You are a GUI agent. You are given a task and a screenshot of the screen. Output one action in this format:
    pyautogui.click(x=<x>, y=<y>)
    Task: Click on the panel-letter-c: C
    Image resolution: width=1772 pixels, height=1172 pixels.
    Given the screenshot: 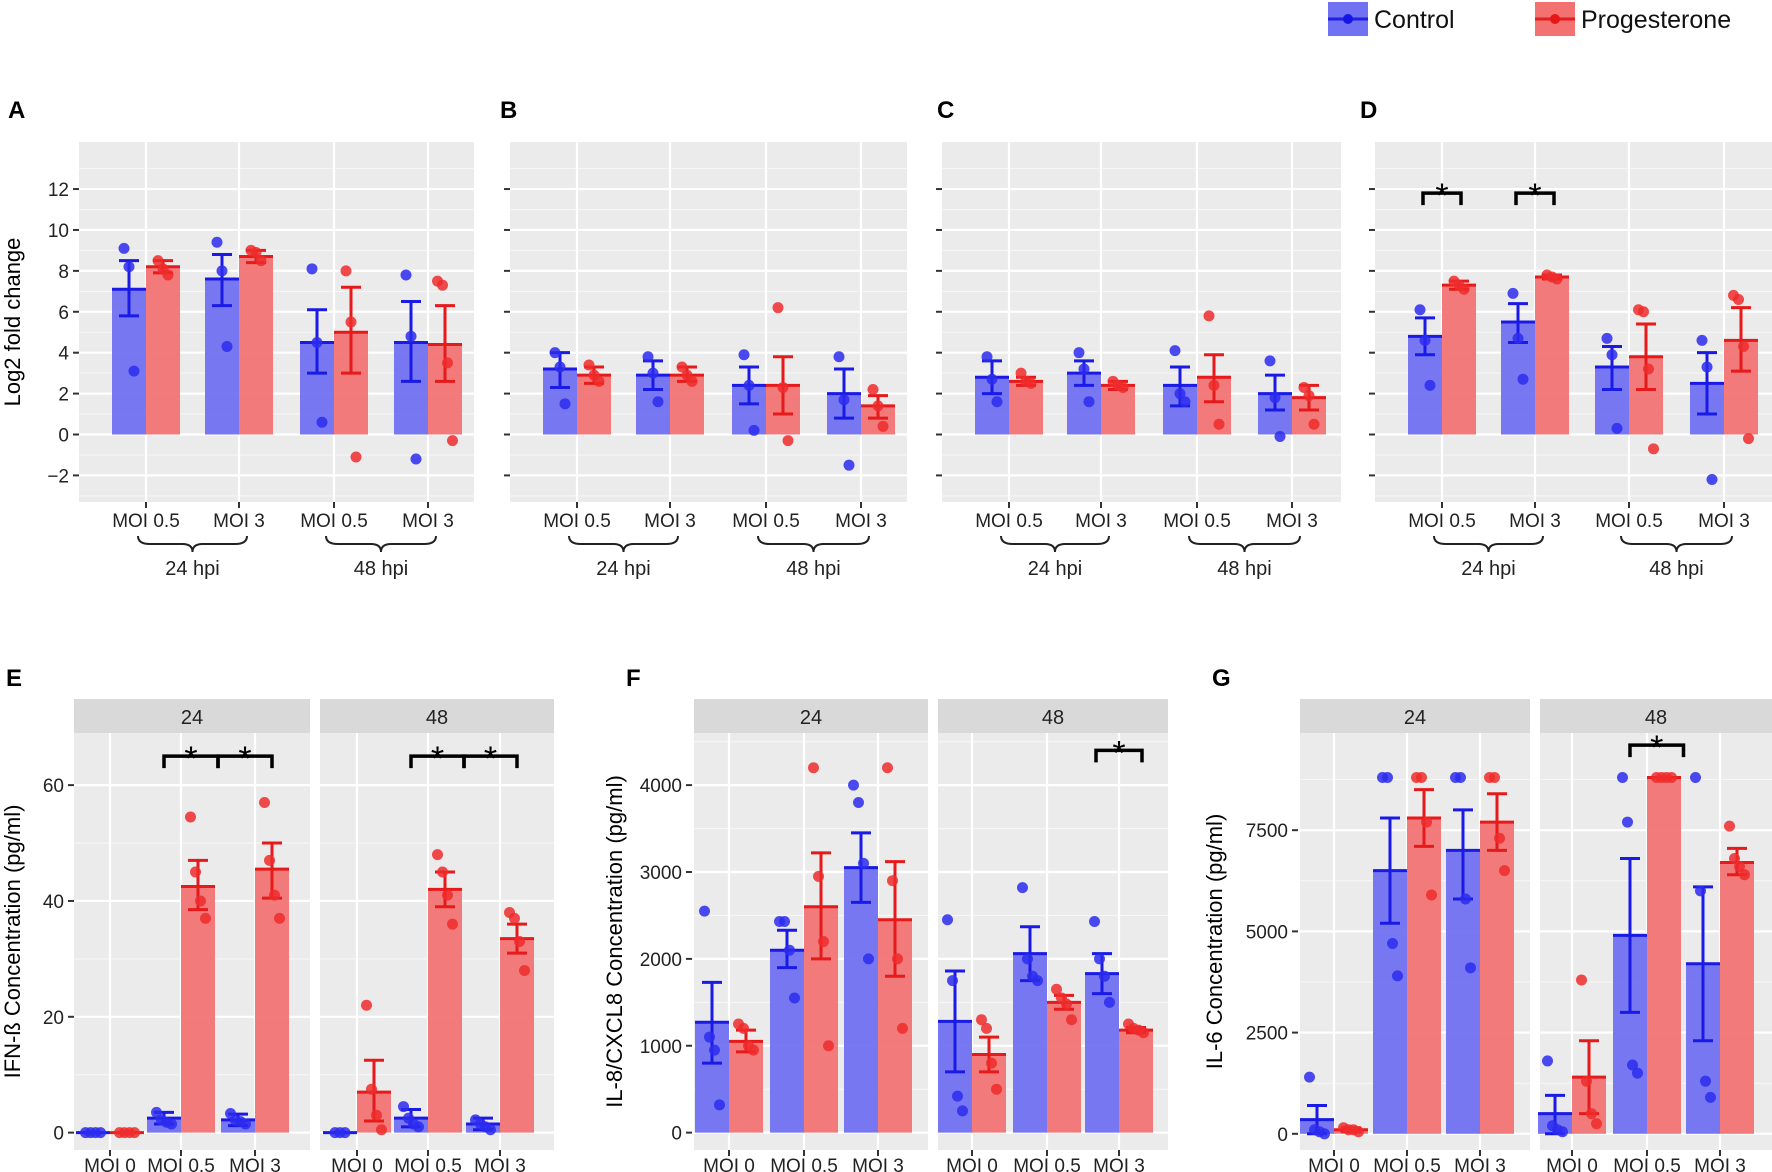 What is the action you would take?
    pyautogui.click(x=945, y=110)
    